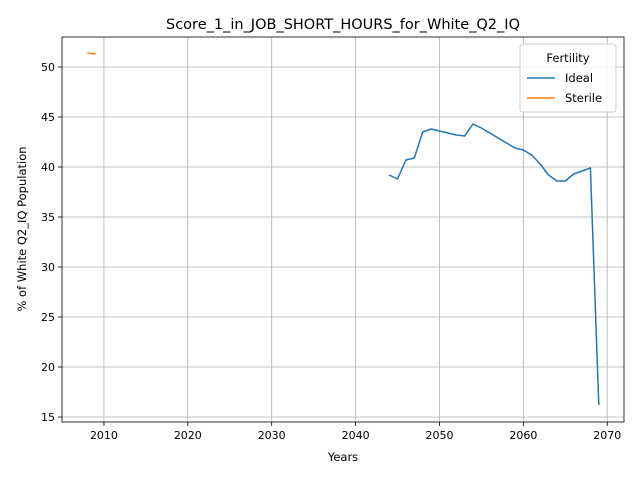 Image resolution: width=640 pixels, height=480 pixels. Describe the element at coordinates (356, 435) in the screenshot. I see `x-tick-label: 2040` at that location.